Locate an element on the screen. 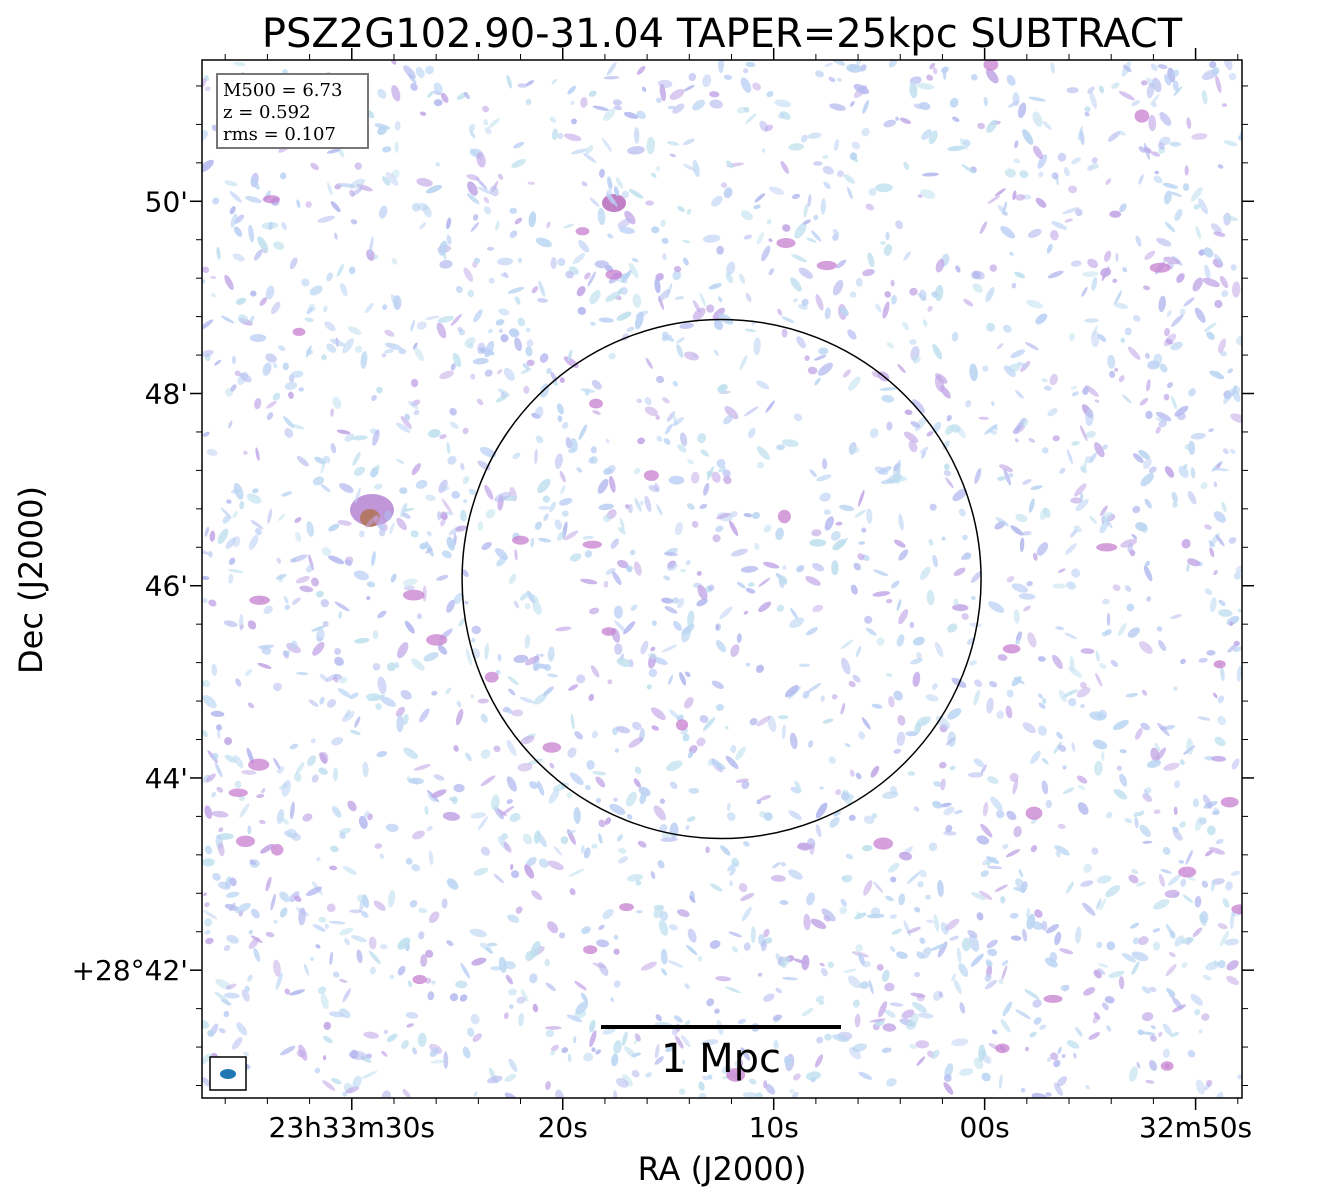  x-tick-label: 23h33m30s is located at coordinates (352, 1127).